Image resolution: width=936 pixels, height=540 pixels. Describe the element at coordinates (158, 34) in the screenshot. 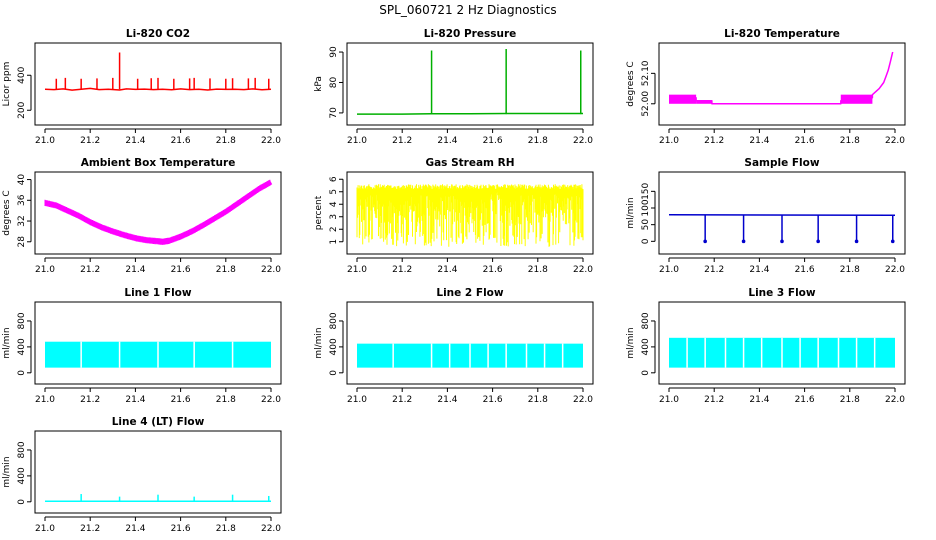

I see `panel-title: Li-820 CO2` at that location.